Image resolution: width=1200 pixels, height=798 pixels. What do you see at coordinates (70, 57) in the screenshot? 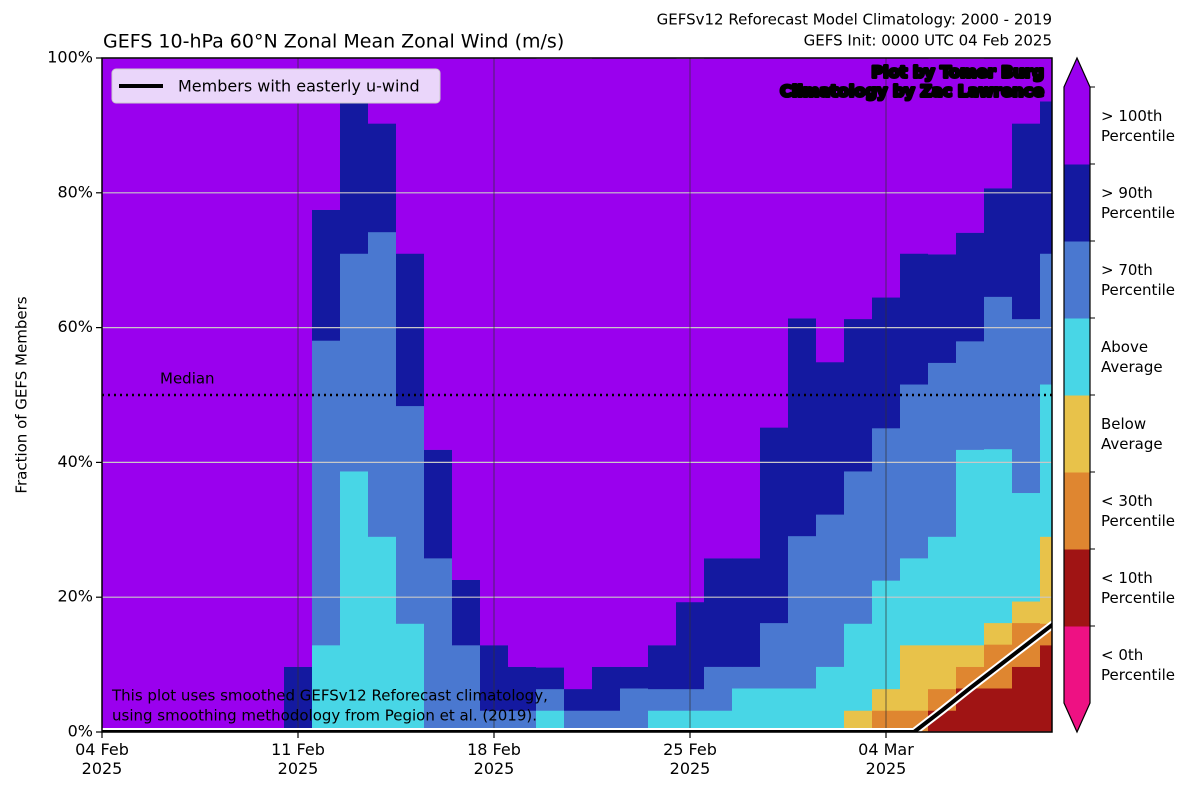
I see `y-tick-label: 100%` at bounding box center [70, 57].